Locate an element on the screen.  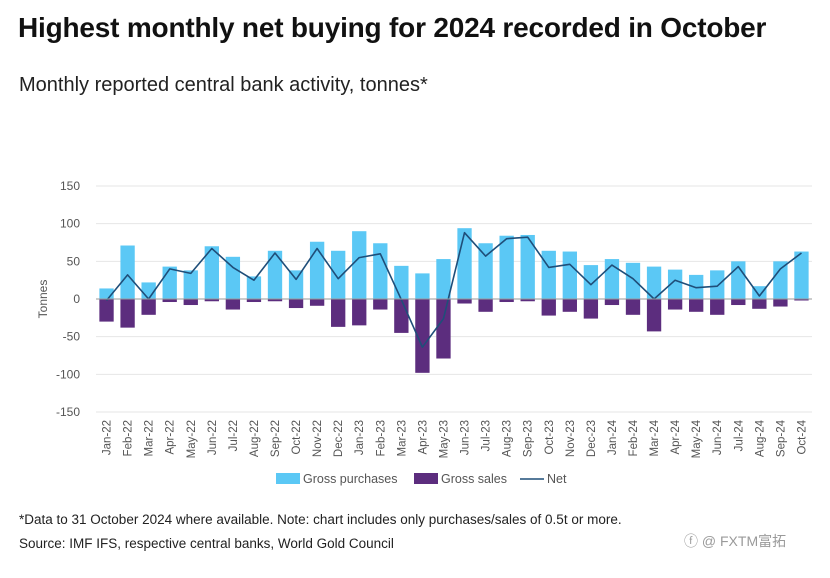
x-tick-label: Mar-24 is located at coordinates (655, 437).